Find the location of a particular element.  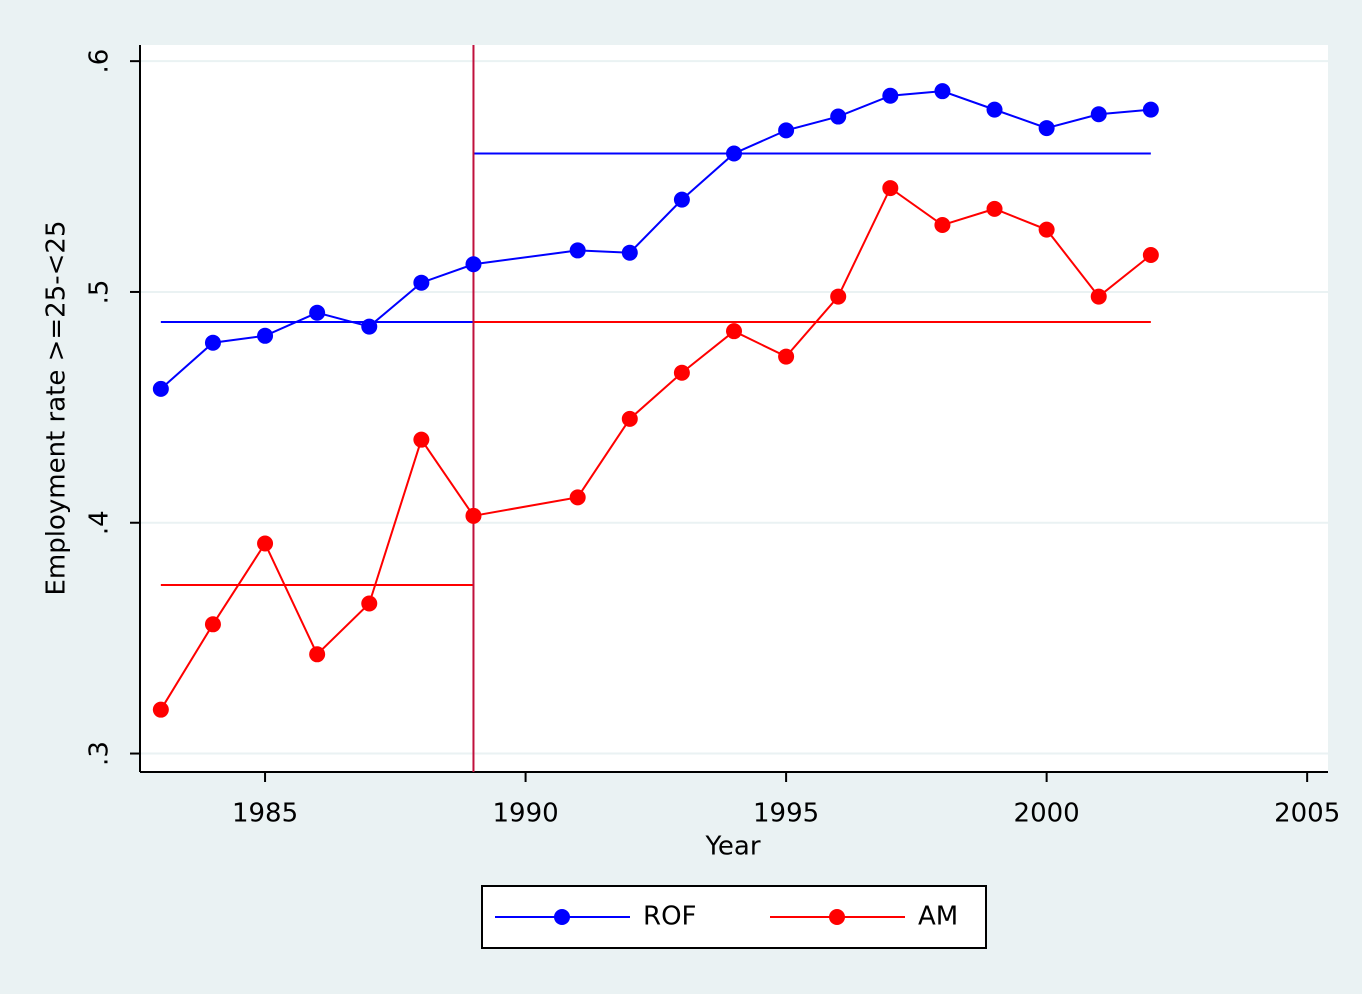

legend-label: ROF is located at coordinates (670, 917).